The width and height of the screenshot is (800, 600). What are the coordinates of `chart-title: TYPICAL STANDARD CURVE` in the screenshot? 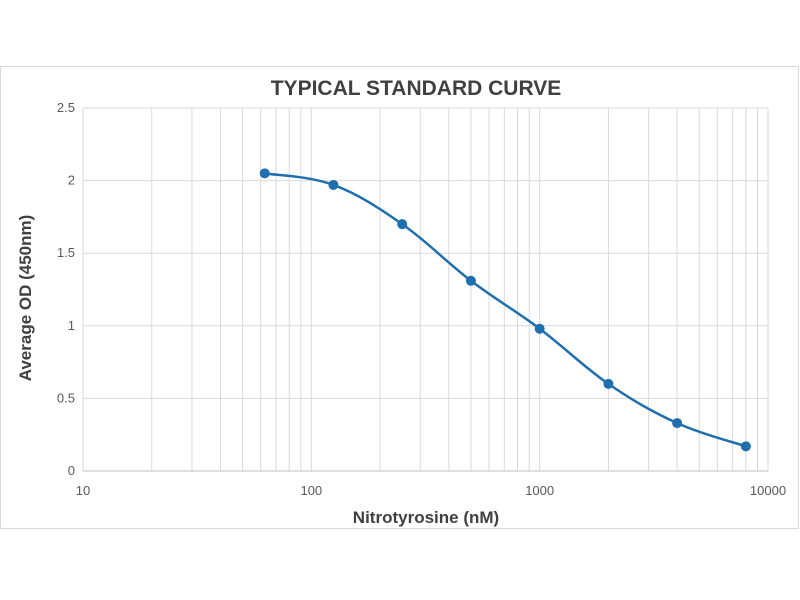 It's located at (416, 88).